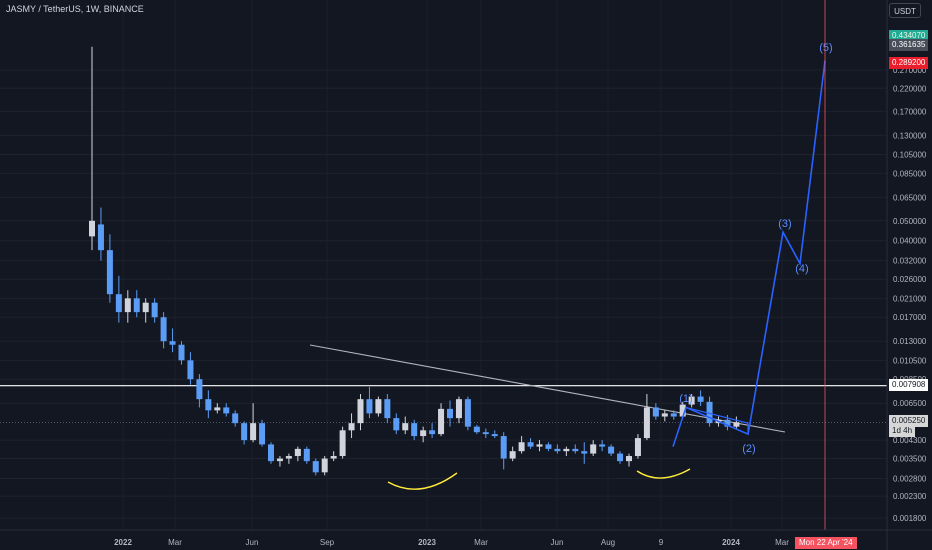 This screenshot has height=550, width=932. What do you see at coordinates (910, 478) in the screenshot?
I see `y-tick-label: 0.002800` at bounding box center [910, 478].